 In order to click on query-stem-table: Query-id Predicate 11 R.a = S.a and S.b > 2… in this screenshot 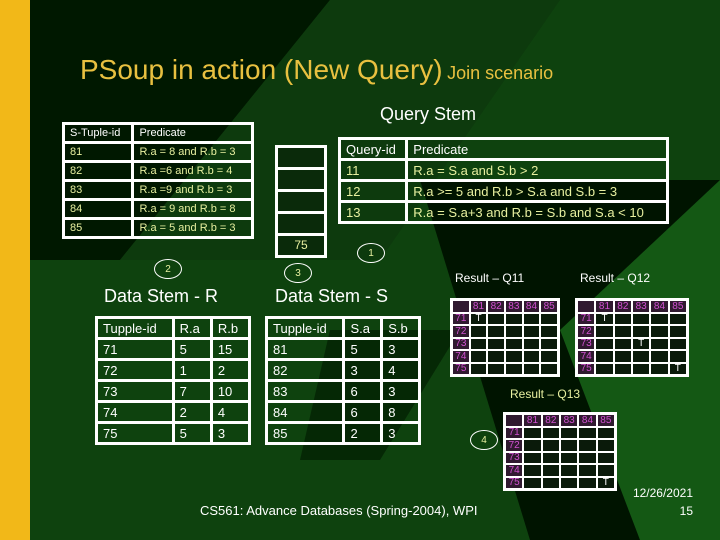, I will do `click(503, 180)`.